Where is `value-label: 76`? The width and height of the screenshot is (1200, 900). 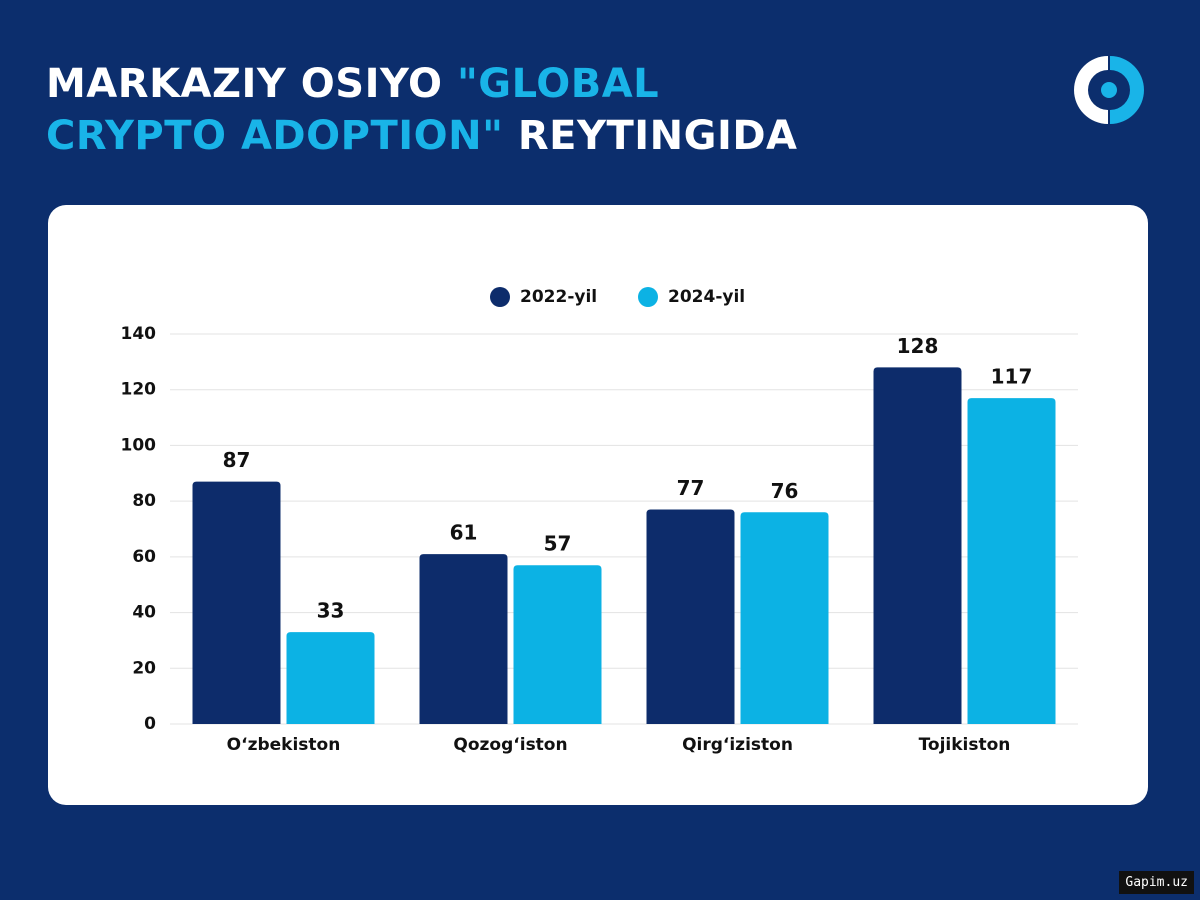
value-label: 76 is located at coordinates (785, 491).